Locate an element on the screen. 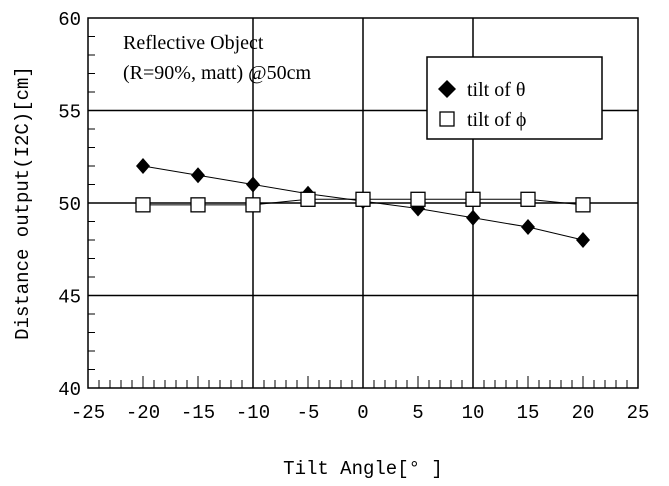  x-tick-label: 15 is located at coordinates (528, 413).